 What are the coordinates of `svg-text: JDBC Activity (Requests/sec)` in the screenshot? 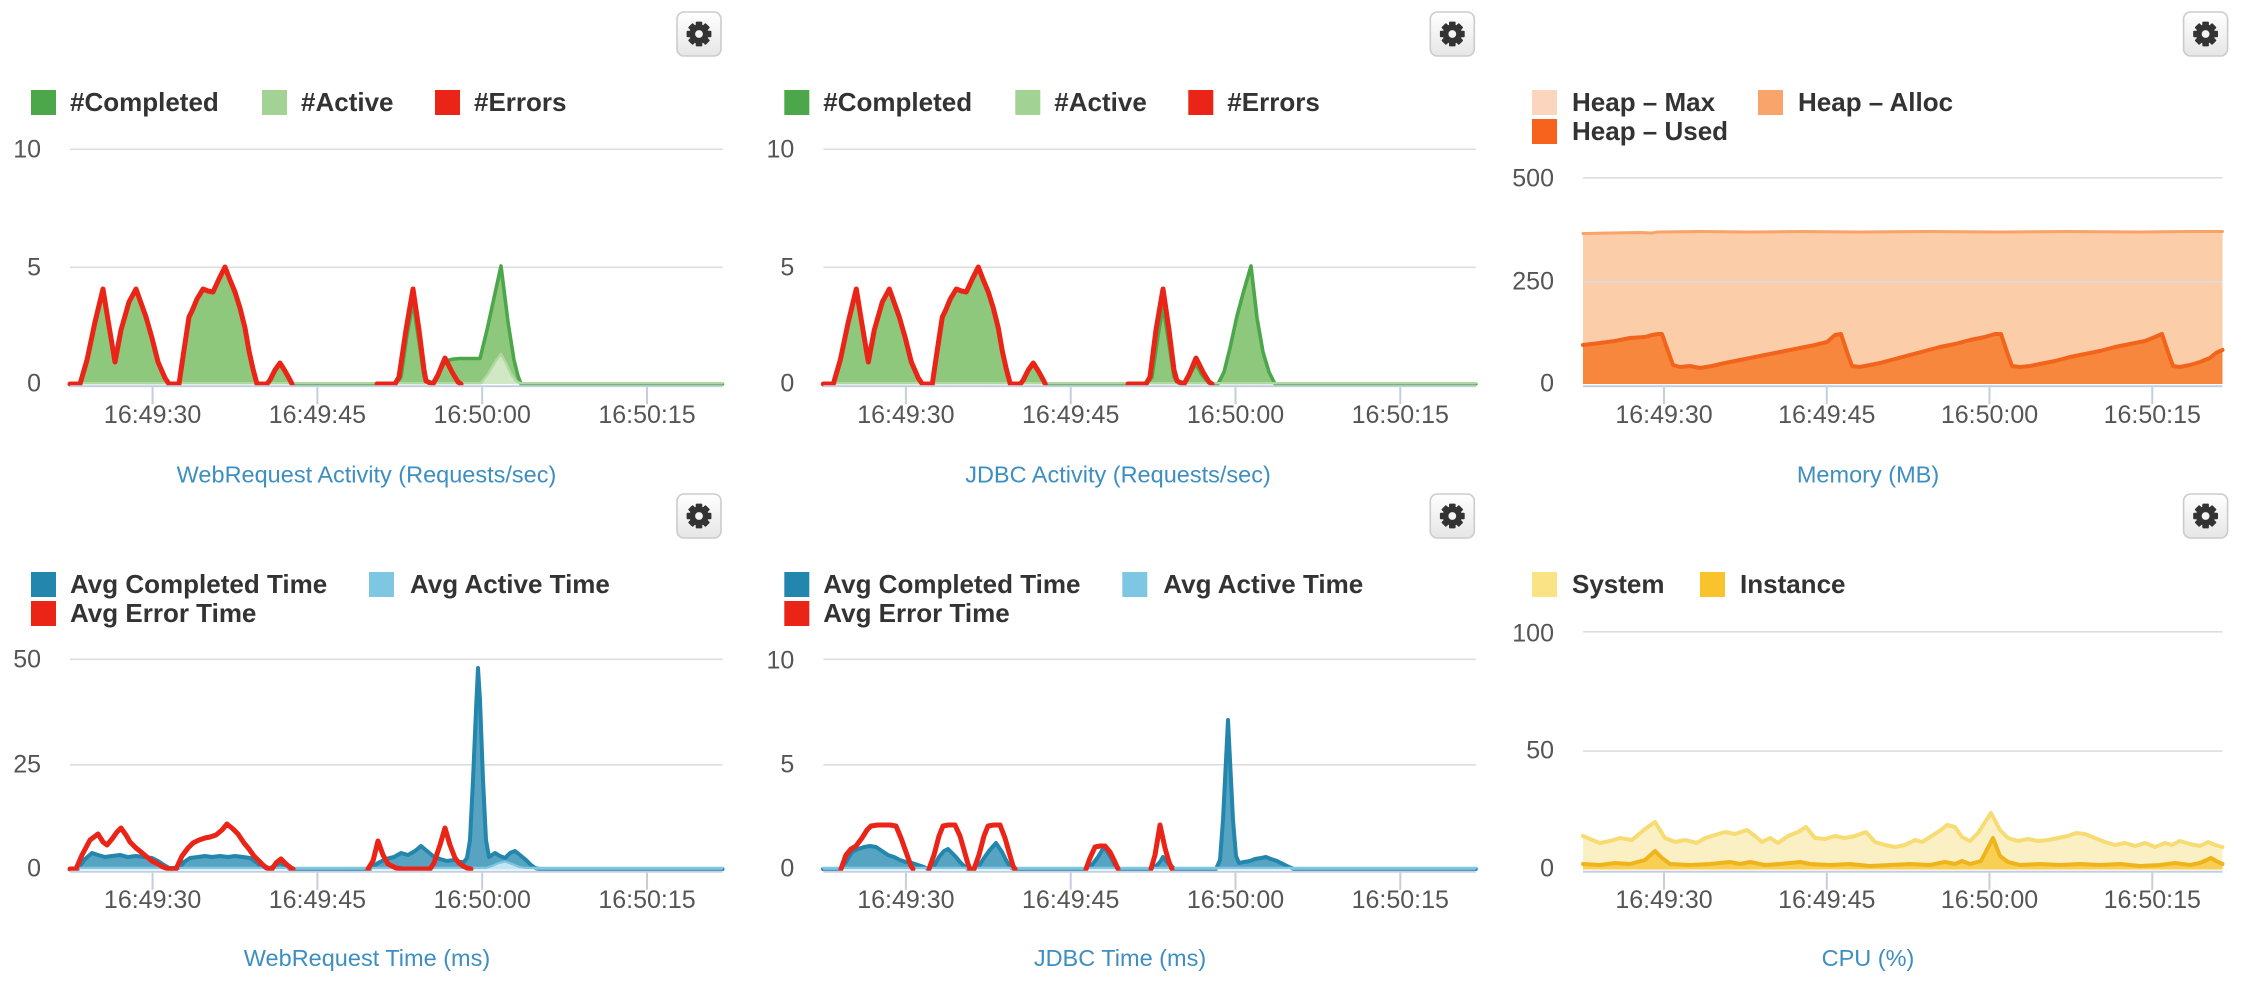 It's located at (1118, 475).